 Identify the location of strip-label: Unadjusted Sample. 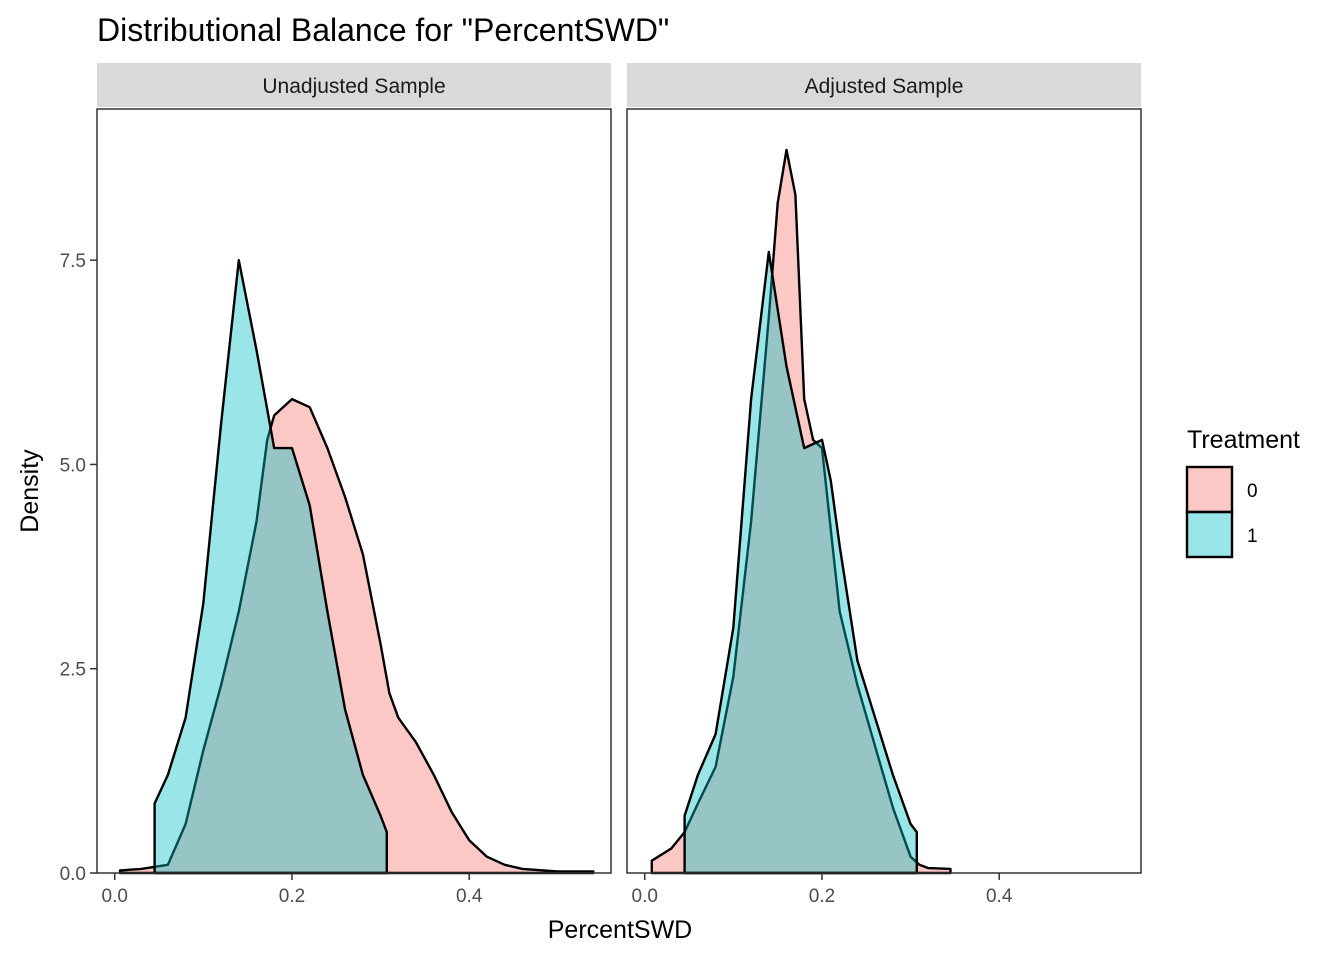
(353, 86).